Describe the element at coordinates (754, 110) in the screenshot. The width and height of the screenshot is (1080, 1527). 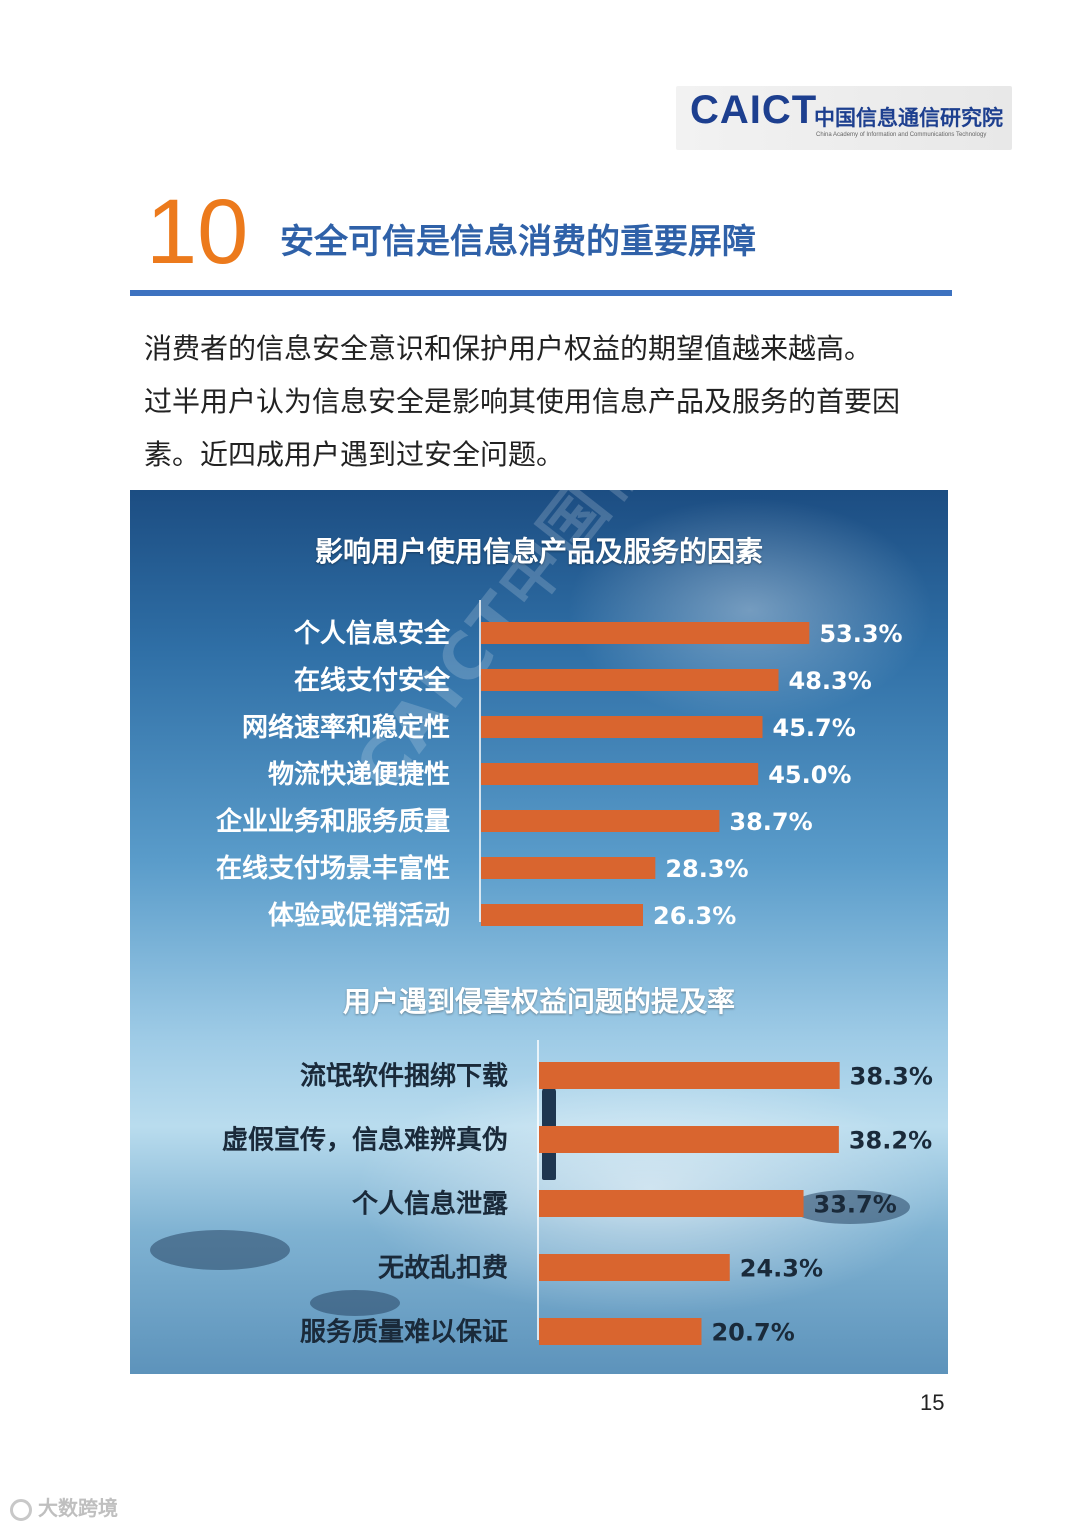
I see `logo-caict-text: CAICT` at that location.